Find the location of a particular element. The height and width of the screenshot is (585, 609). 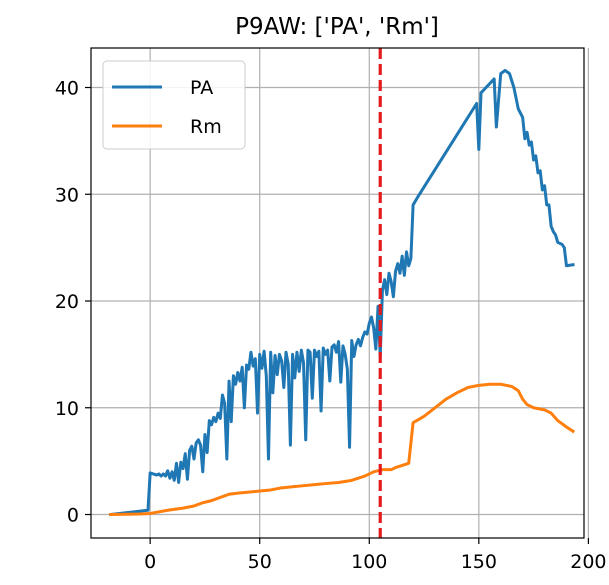

y-tick-label: 20 is located at coordinates (67, 302).